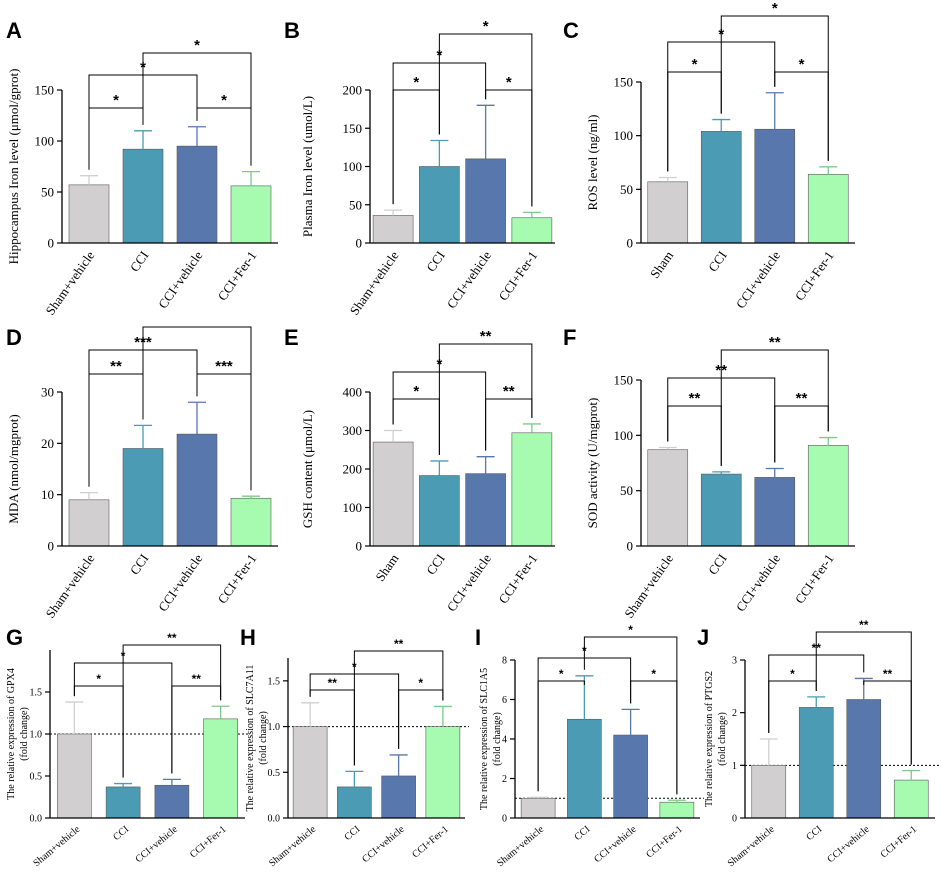 This screenshot has height=881, width=941. What do you see at coordinates (504, 700) in the screenshot?
I see `y-tick-label: 6` at bounding box center [504, 700].